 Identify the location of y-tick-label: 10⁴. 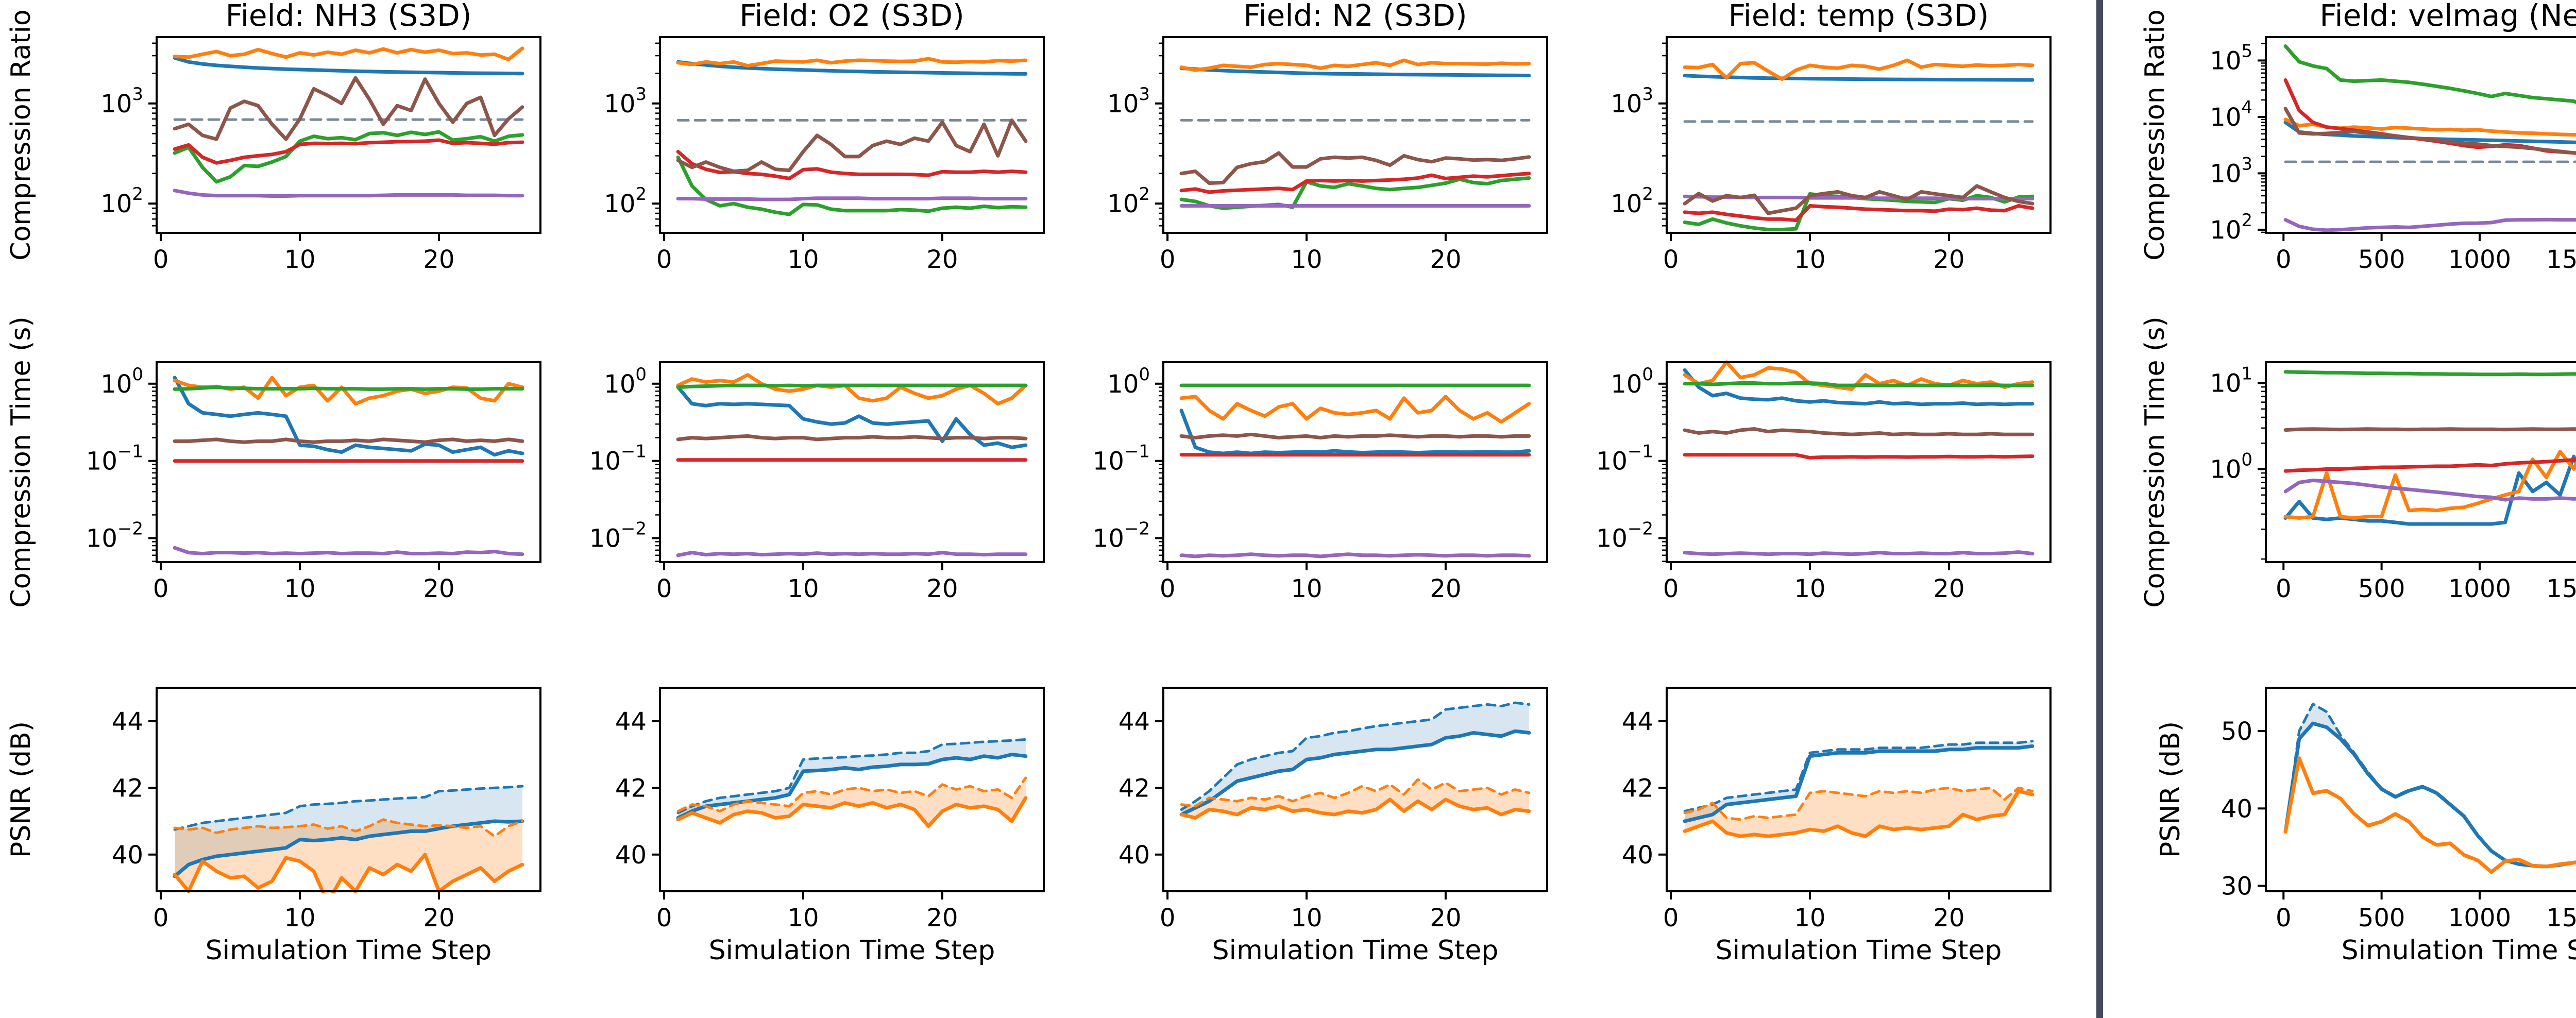
(2231, 114).